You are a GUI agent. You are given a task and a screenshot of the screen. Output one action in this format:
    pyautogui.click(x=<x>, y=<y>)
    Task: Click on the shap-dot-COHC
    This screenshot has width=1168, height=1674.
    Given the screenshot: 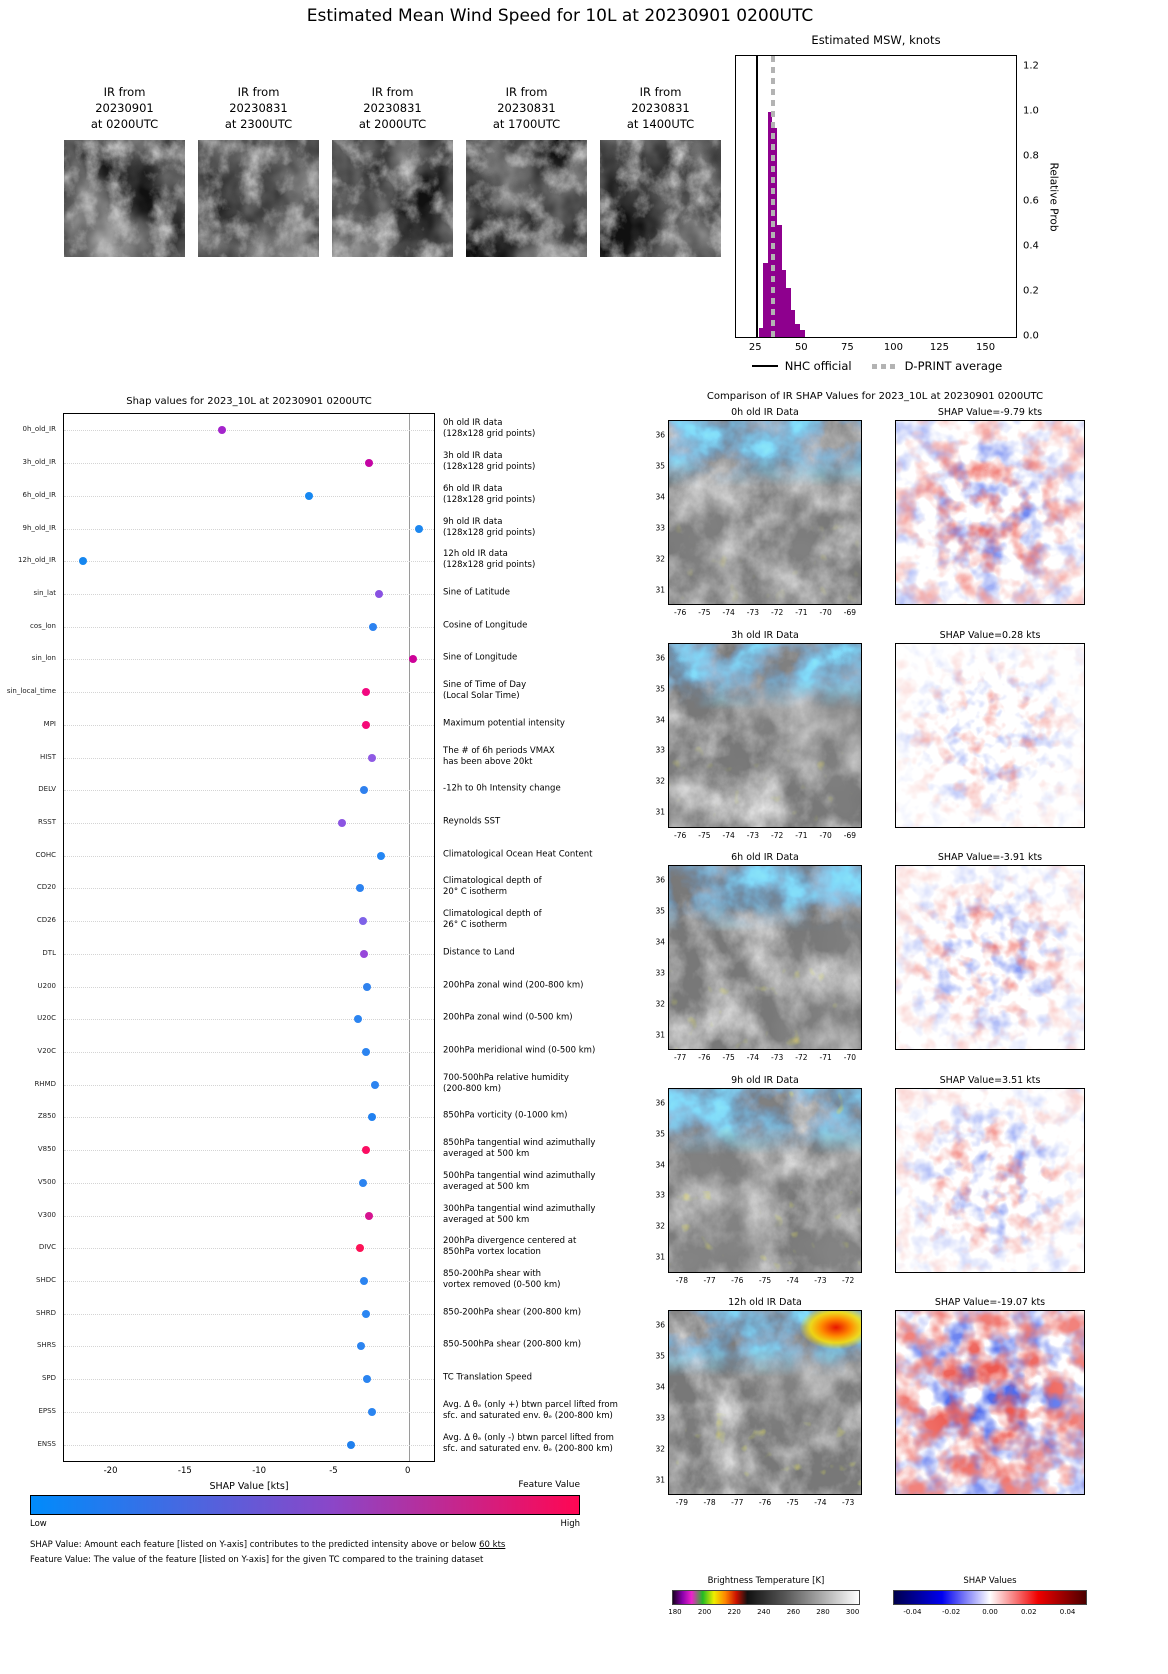 What is the action you would take?
    pyautogui.click(x=380, y=855)
    